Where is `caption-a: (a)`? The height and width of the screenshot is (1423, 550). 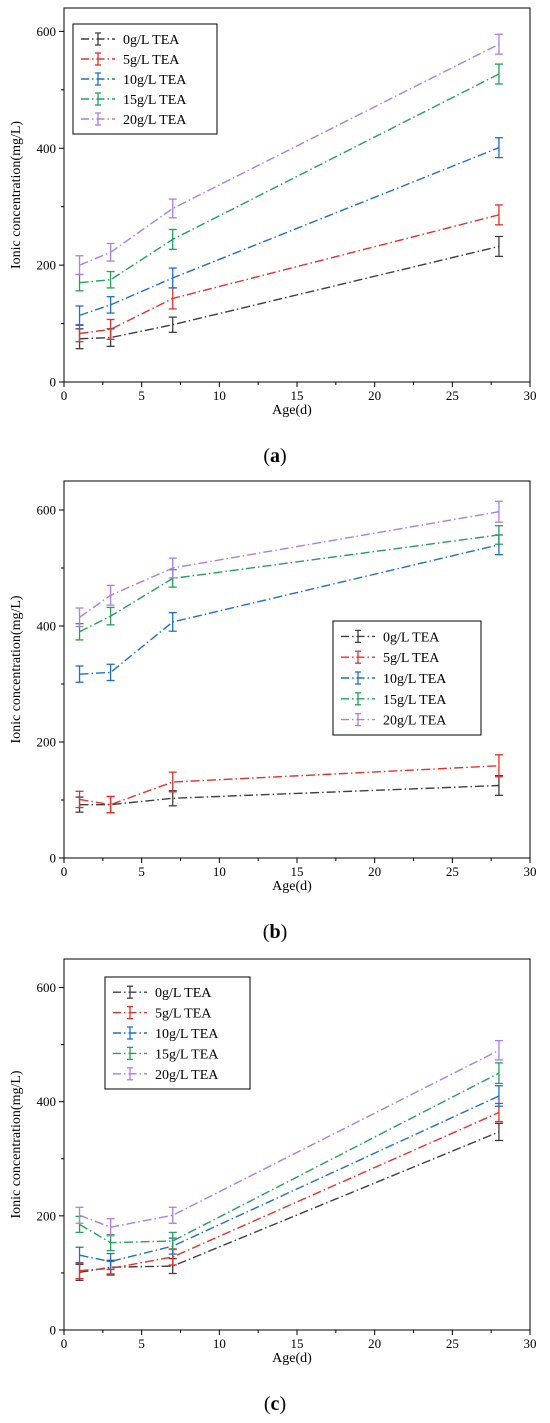 caption-a: (a) is located at coordinates (274, 456).